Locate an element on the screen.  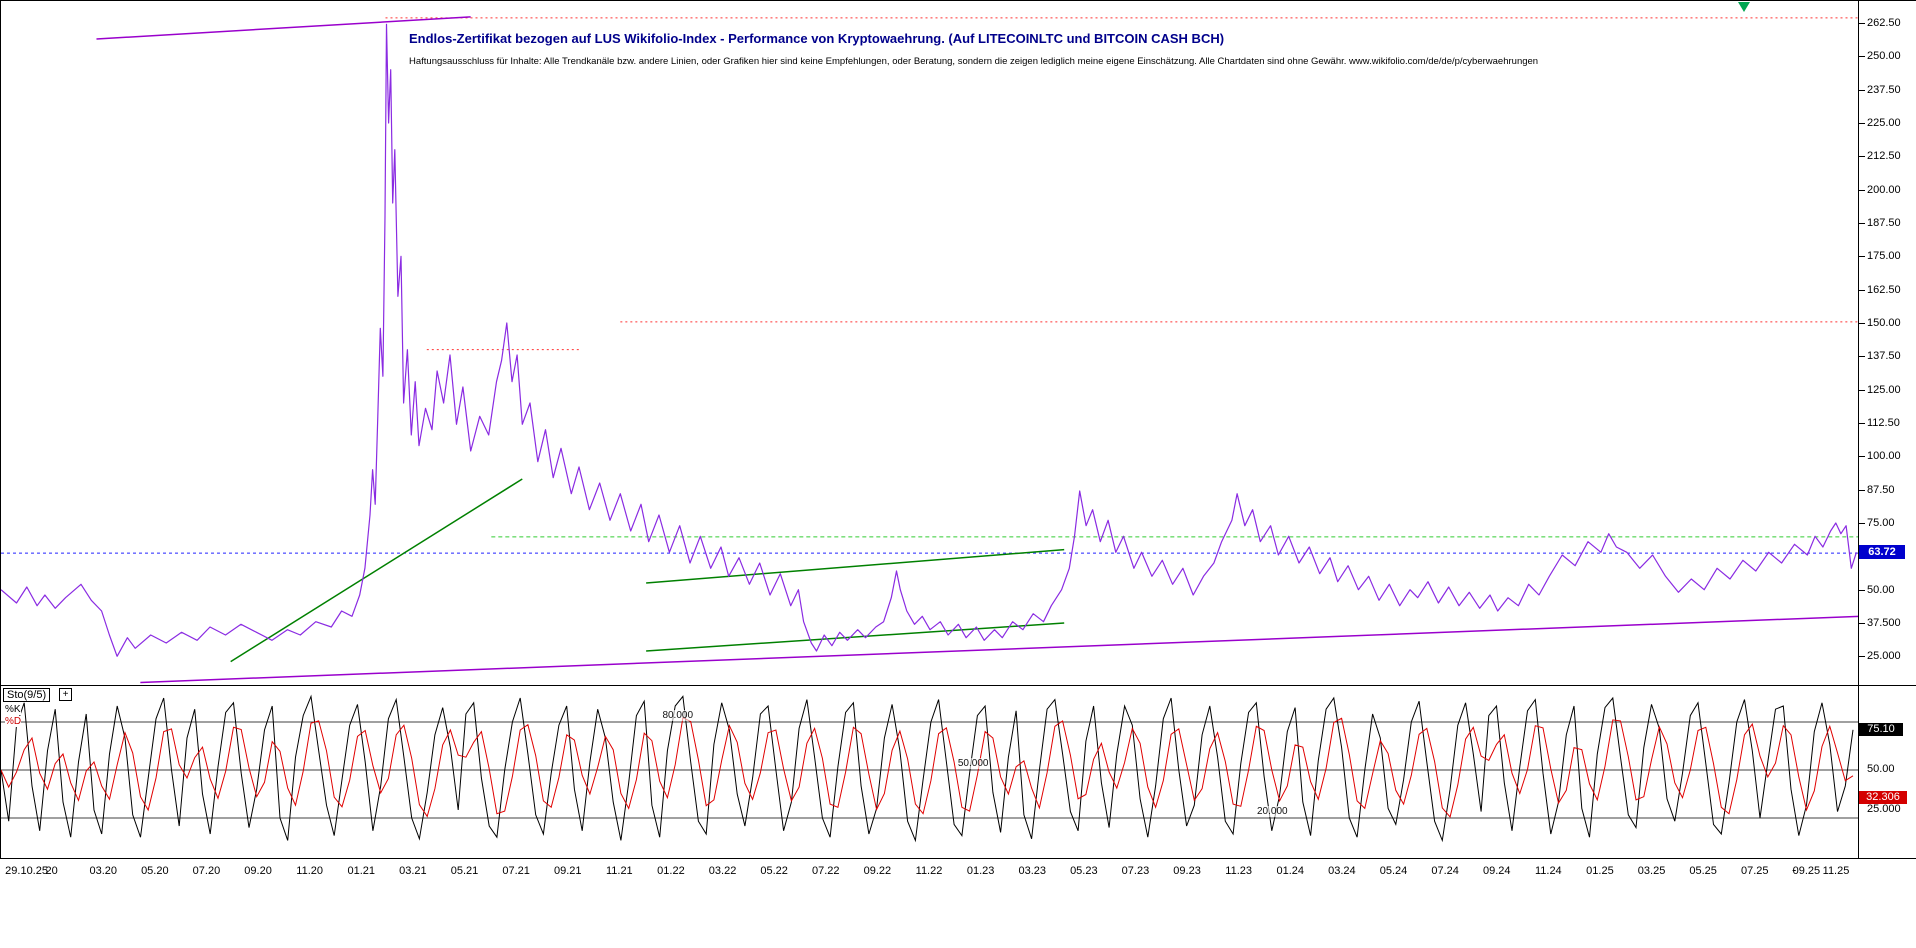
time-axis-label: 09.23 is located at coordinates (1187, 871).